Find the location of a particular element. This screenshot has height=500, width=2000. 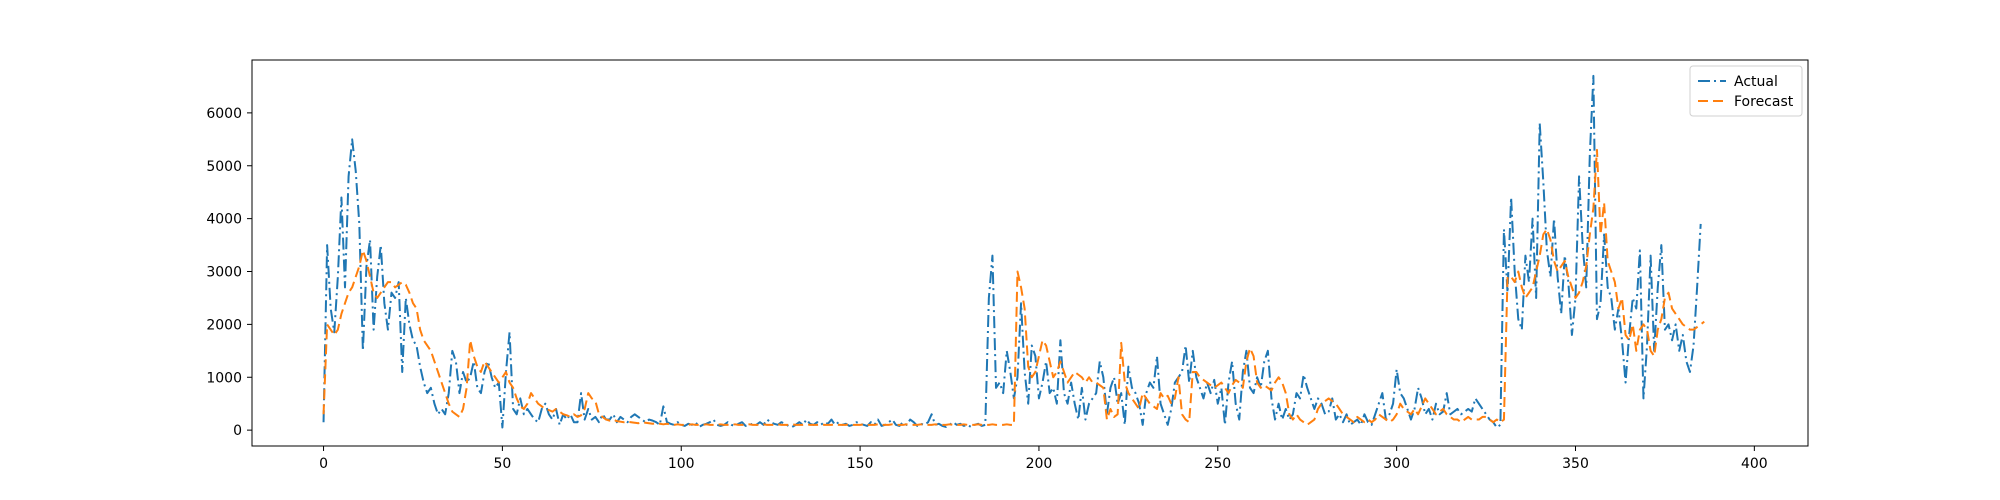

x-tick-label: 200 is located at coordinates (1039, 464).